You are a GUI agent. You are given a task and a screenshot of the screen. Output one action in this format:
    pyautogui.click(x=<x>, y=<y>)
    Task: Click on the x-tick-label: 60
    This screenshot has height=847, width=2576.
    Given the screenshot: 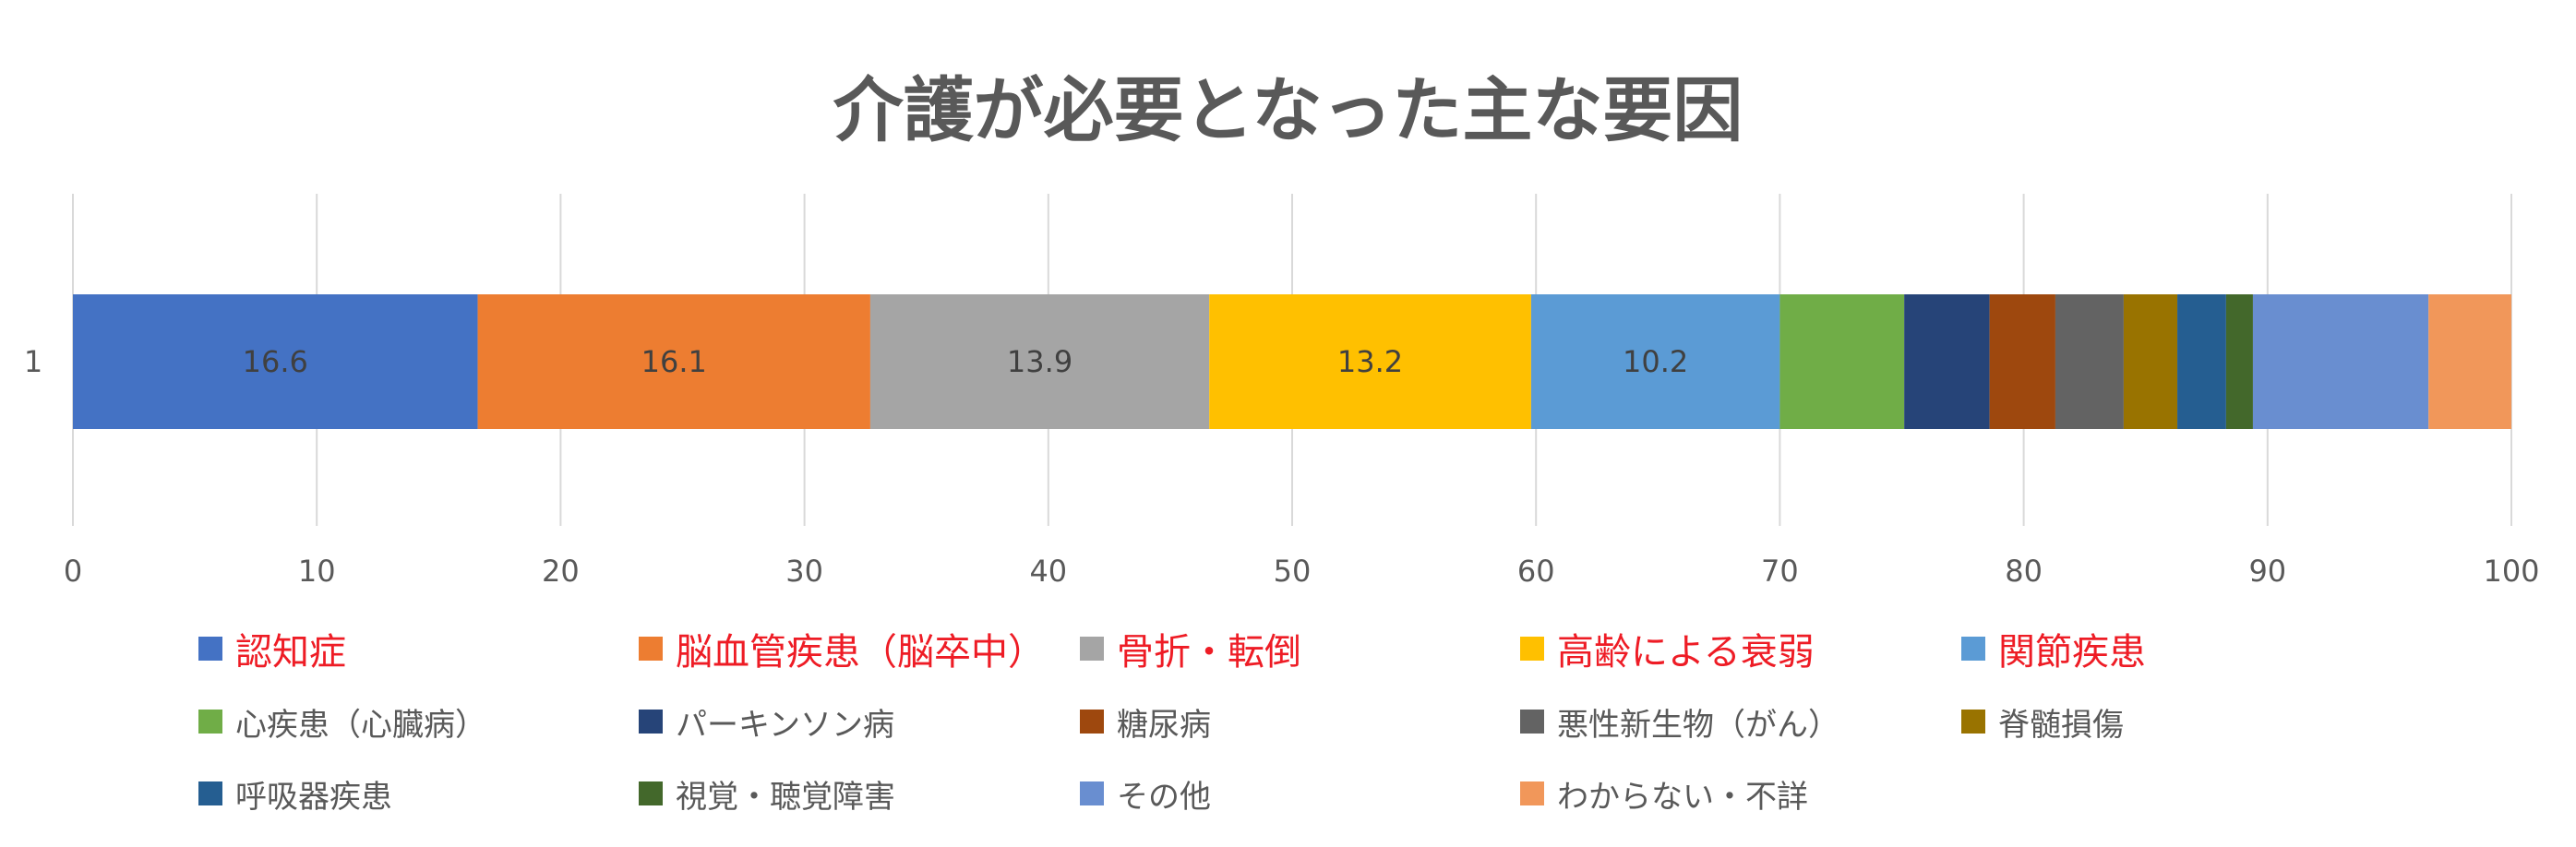 What is the action you would take?
    pyautogui.click(x=1536, y=571)
    